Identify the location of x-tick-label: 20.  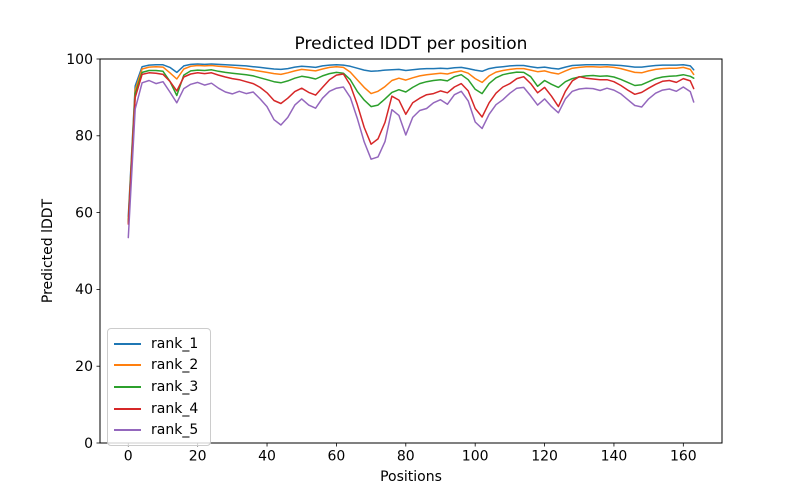
(198, 457).